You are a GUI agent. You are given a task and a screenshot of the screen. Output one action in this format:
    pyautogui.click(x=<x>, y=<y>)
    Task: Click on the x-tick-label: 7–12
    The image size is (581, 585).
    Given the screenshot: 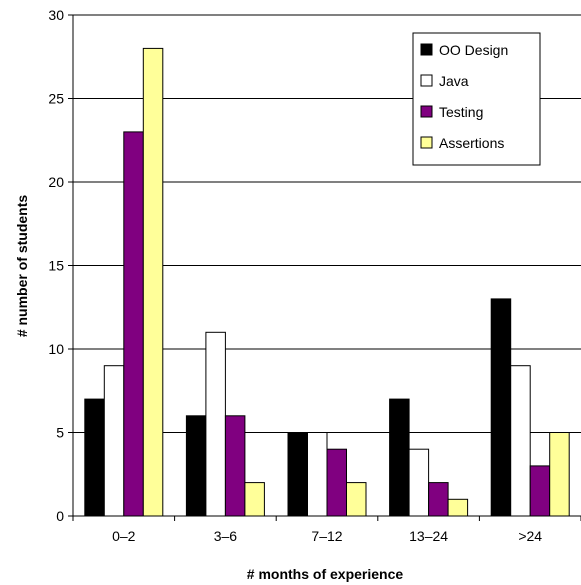 What is the action you would take?
    pyautogui.click(x=326, y=536)
    